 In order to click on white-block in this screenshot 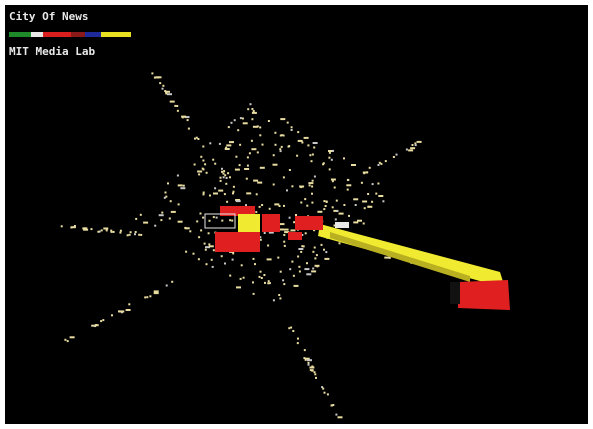, I will do `click(342, 225)`.